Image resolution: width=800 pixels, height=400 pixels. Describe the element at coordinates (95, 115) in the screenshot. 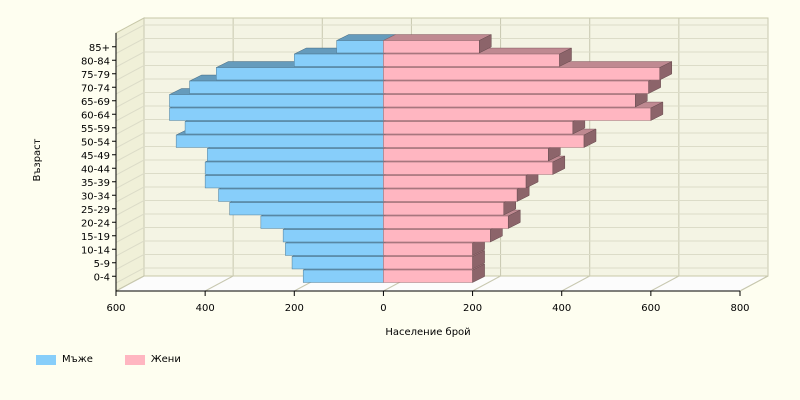

I see `y-tick-label: 60-64` at that location.